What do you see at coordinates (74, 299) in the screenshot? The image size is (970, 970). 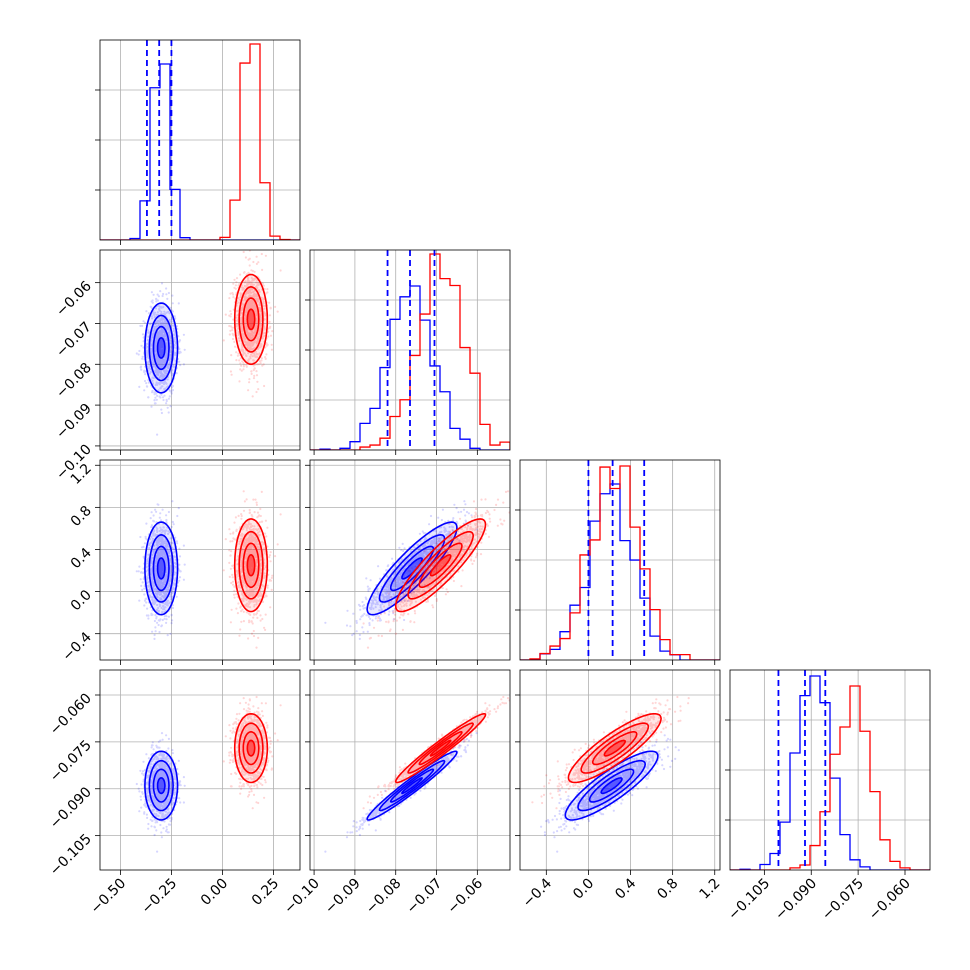 I see `y-tick-label: −0.06` at bounding box center [74, 299].